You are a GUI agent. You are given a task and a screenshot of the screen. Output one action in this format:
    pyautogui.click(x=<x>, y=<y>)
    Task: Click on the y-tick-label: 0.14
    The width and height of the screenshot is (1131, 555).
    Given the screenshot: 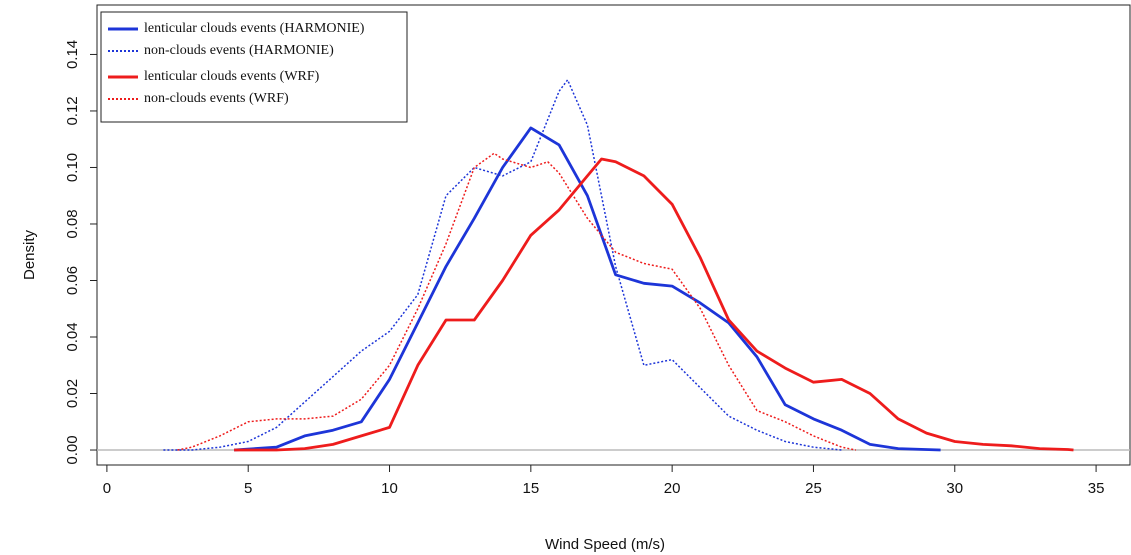 What is the action you would take?
    pyautogui.click(x=72, y=54)
    